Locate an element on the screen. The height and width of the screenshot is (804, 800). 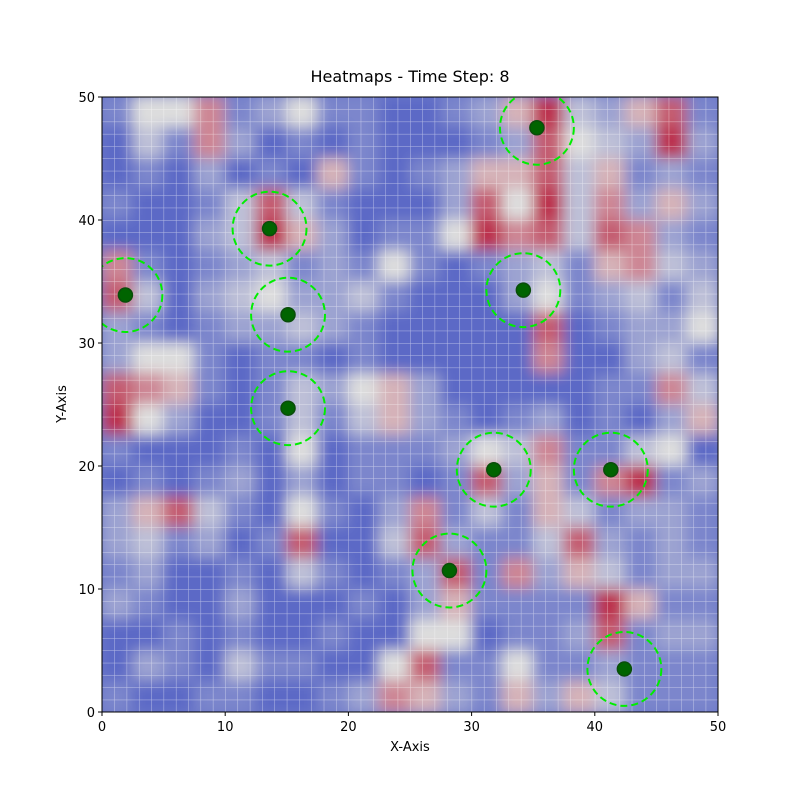
x-tick-label: 50 is located at coordinates (718, 727).